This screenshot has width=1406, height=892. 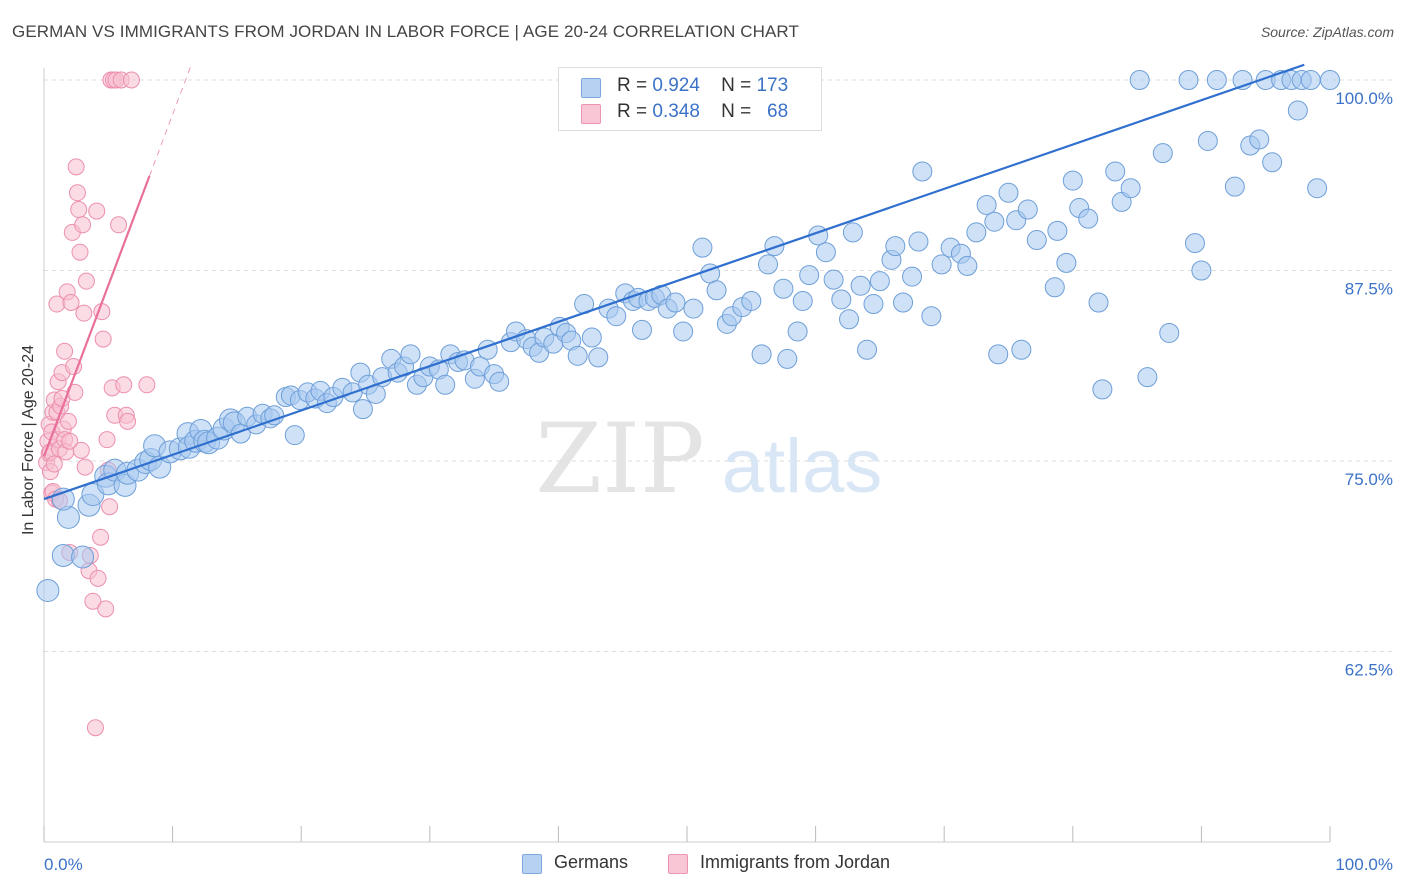 What do you see at coordinates (1369, 289) in the screenshot?
I see `y-tick-label: 87.5%` at bounding box center [1369, 289].